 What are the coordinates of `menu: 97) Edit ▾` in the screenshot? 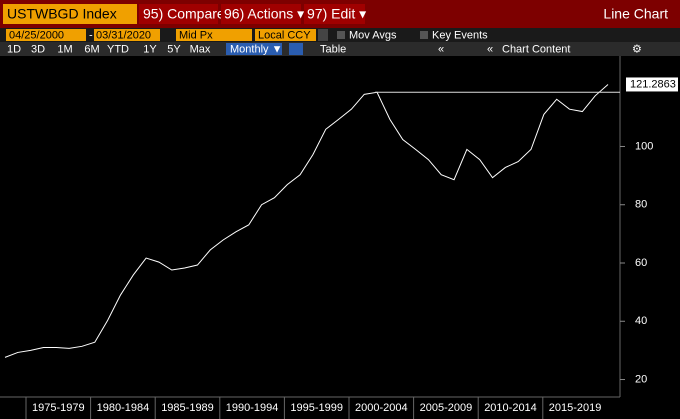 It's located at (336, 14).